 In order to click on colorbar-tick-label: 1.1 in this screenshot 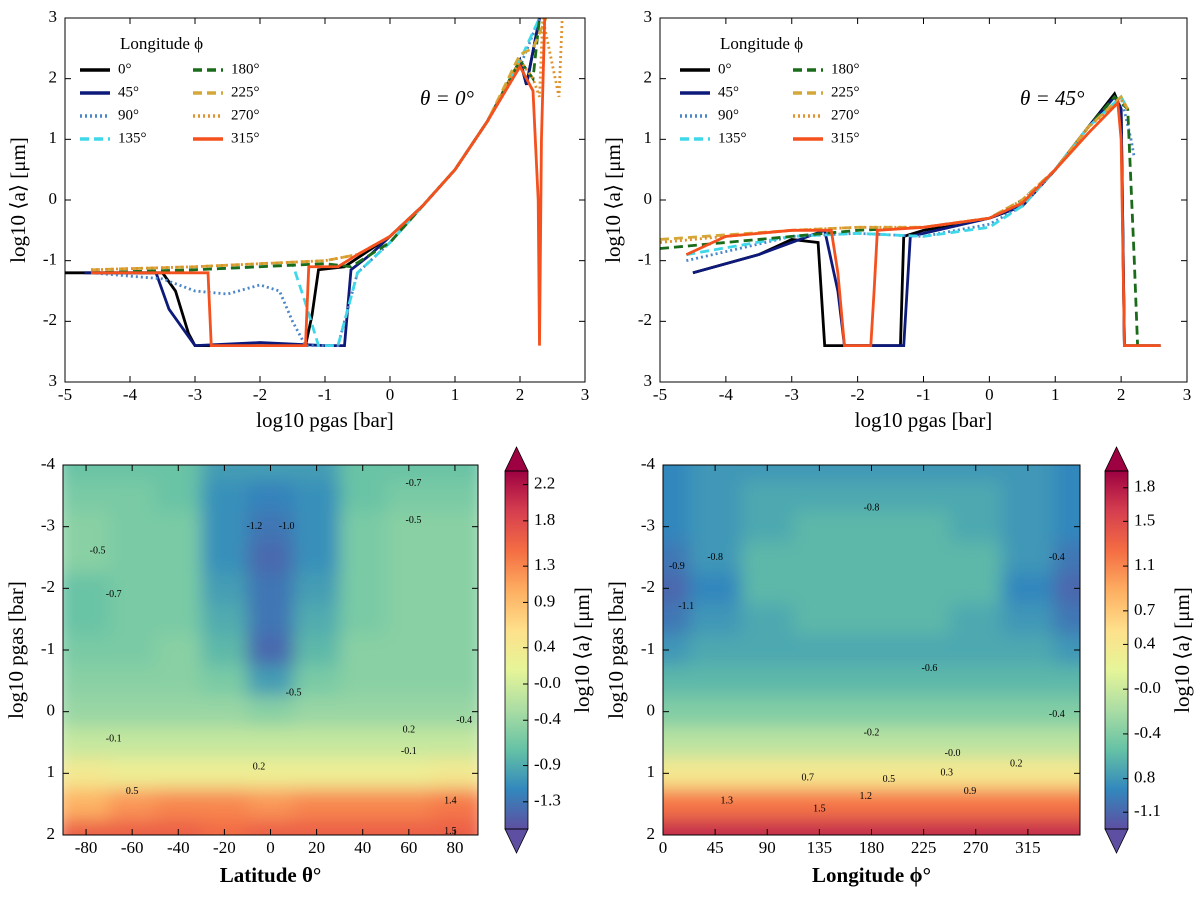, I will do `click(1144, 564)`.